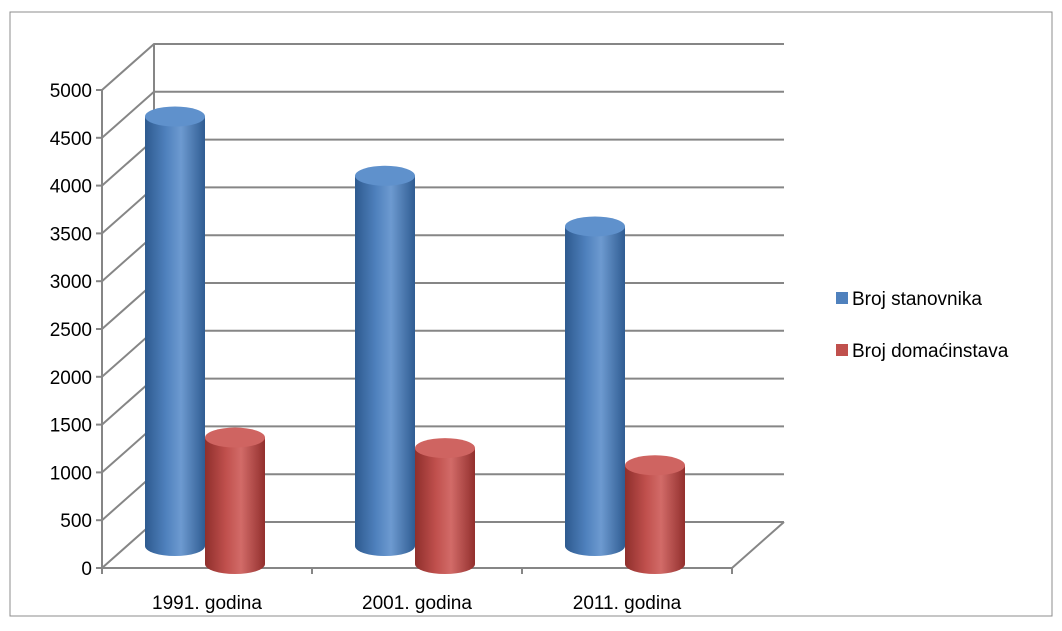  What do you see at coordinates (71, 234) in the screenshot?
I see `y-tick-label: 3500` at bounding box center [71, 234].